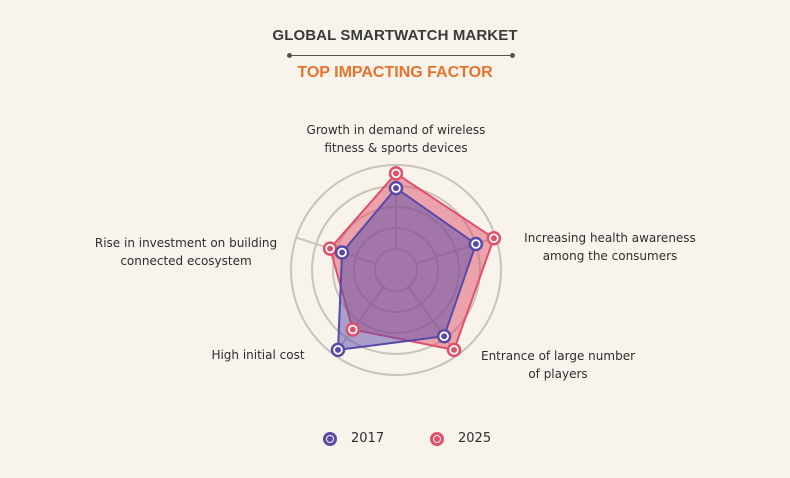 The width and height of the screenshot is (790, 478). I want to click on divider-dot-left, so click(289, 55).